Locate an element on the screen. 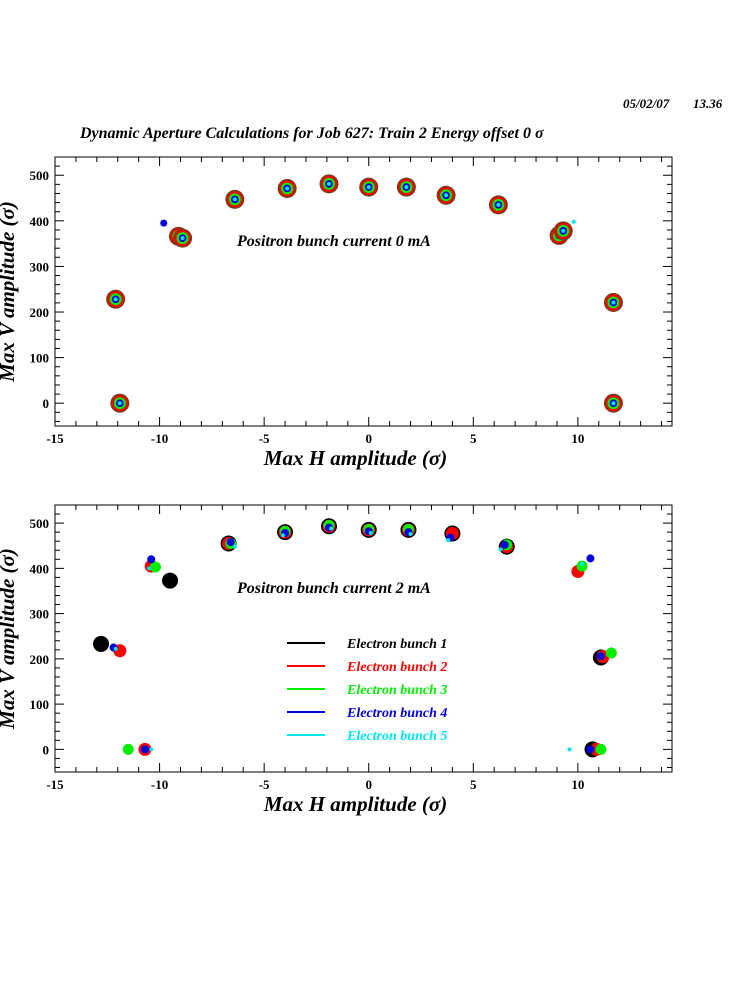 This screenshot has width=750, height=1000. legend-label: Electron bunch 2 is located at coordinates (396, 667).